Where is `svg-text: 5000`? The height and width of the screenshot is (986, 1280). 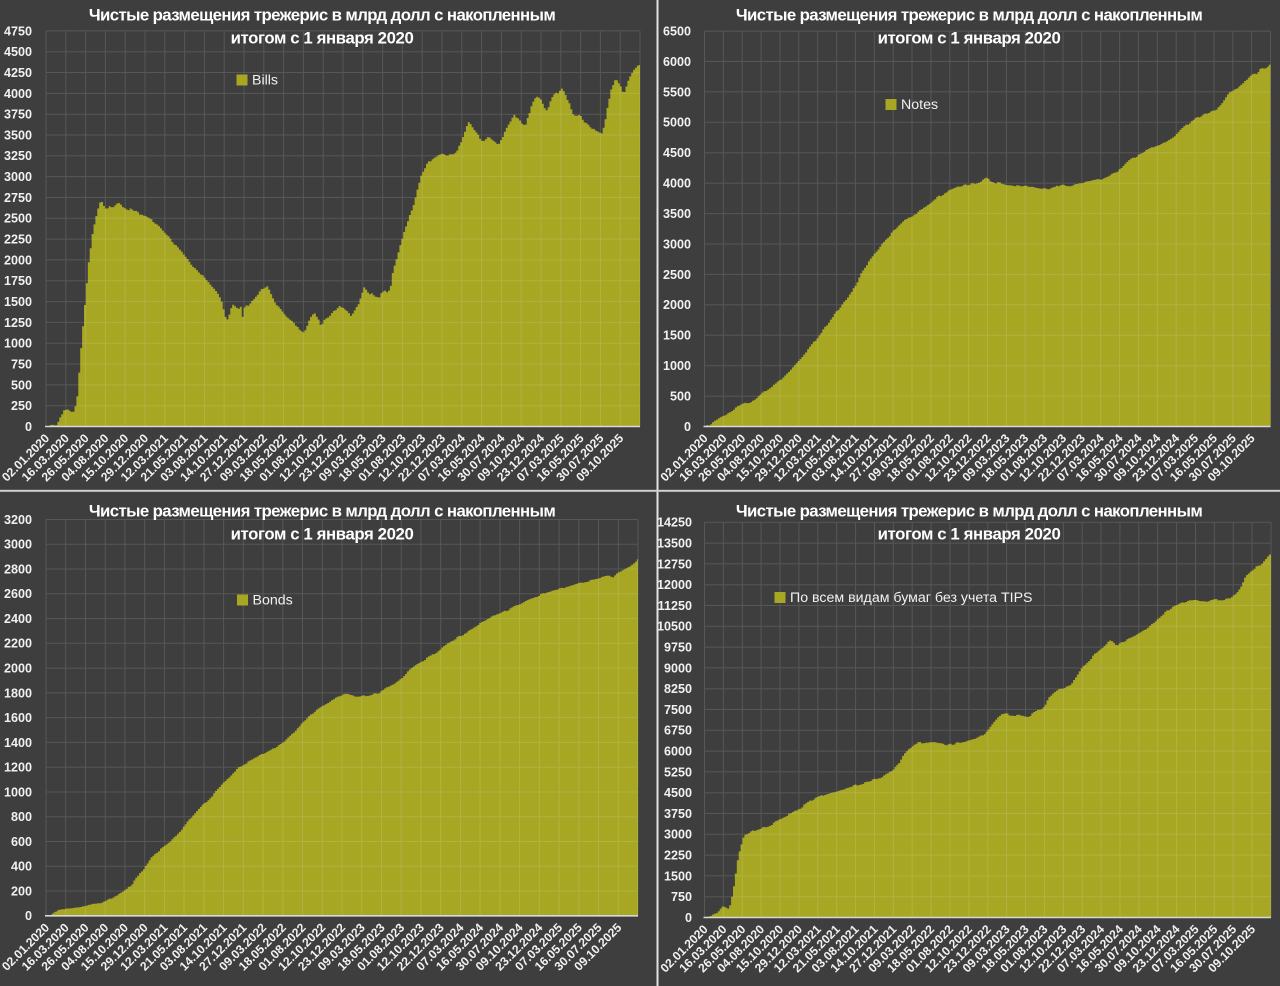 svg-text: 5000 is located at coordinates (677, 123).